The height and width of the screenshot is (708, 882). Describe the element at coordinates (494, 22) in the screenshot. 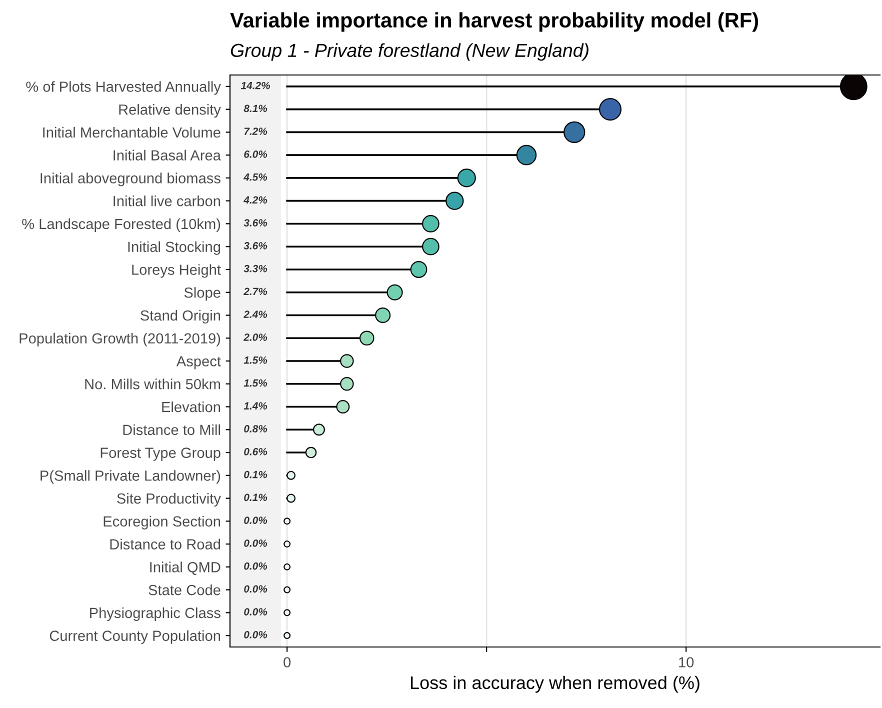

I see `chart-title: Variable importance in harvest probability model (RF)` at that location.